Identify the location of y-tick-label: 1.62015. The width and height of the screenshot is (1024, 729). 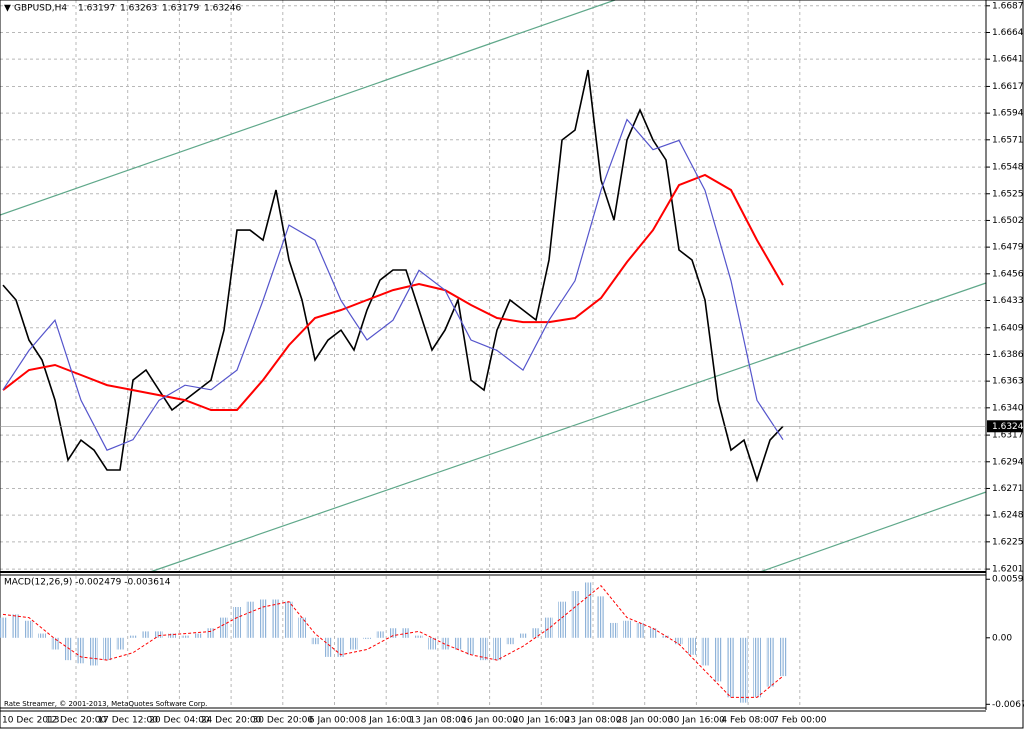
(1008, 570).